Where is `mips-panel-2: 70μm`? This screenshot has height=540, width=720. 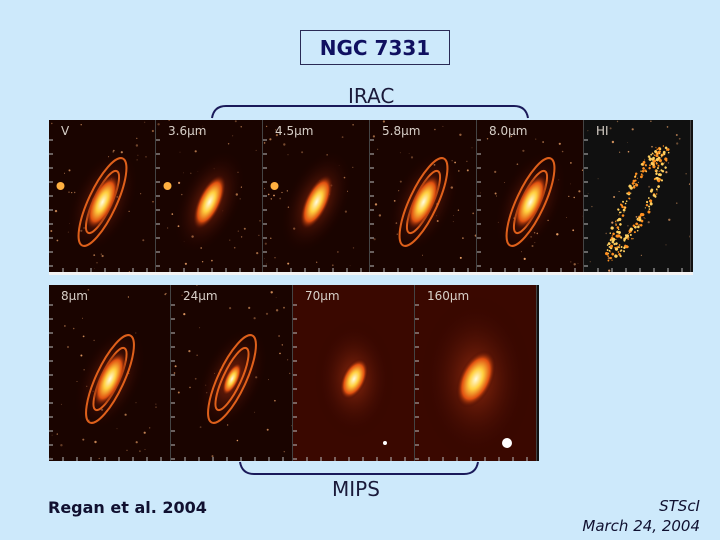
mips-panel-2: 70μm is located at coordinates (354, 373).